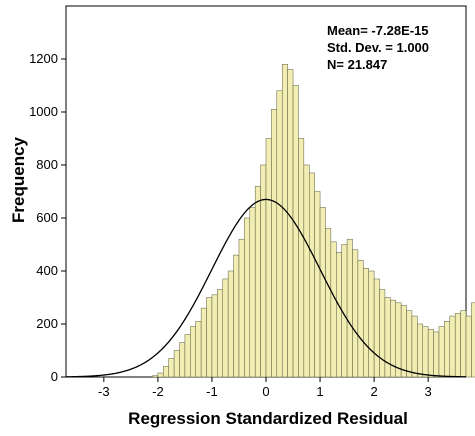 Image resolution: width=475 pixels, height=436 pixels. I want to click on y-axis-ticks: 0 200 400 600 800 1000 1200, so click(47, 217).